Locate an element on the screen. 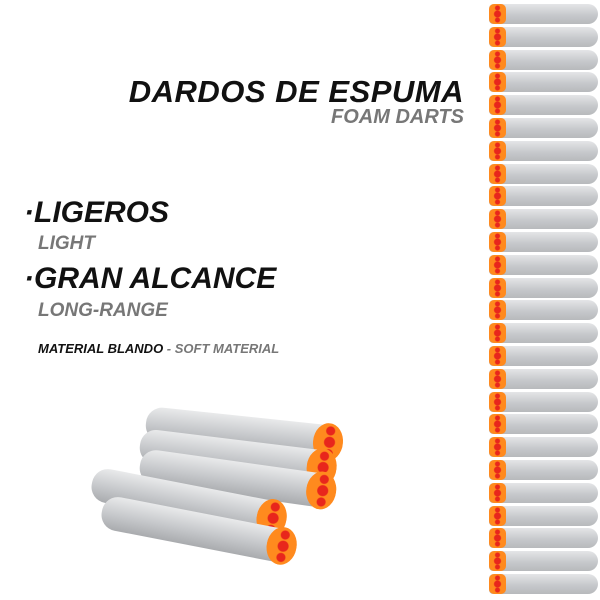 Image resolution: width=600 pixels, height=600 pixels. feature-long-range: ·GRAN ALCANCE is located at coordinates (150, 278).